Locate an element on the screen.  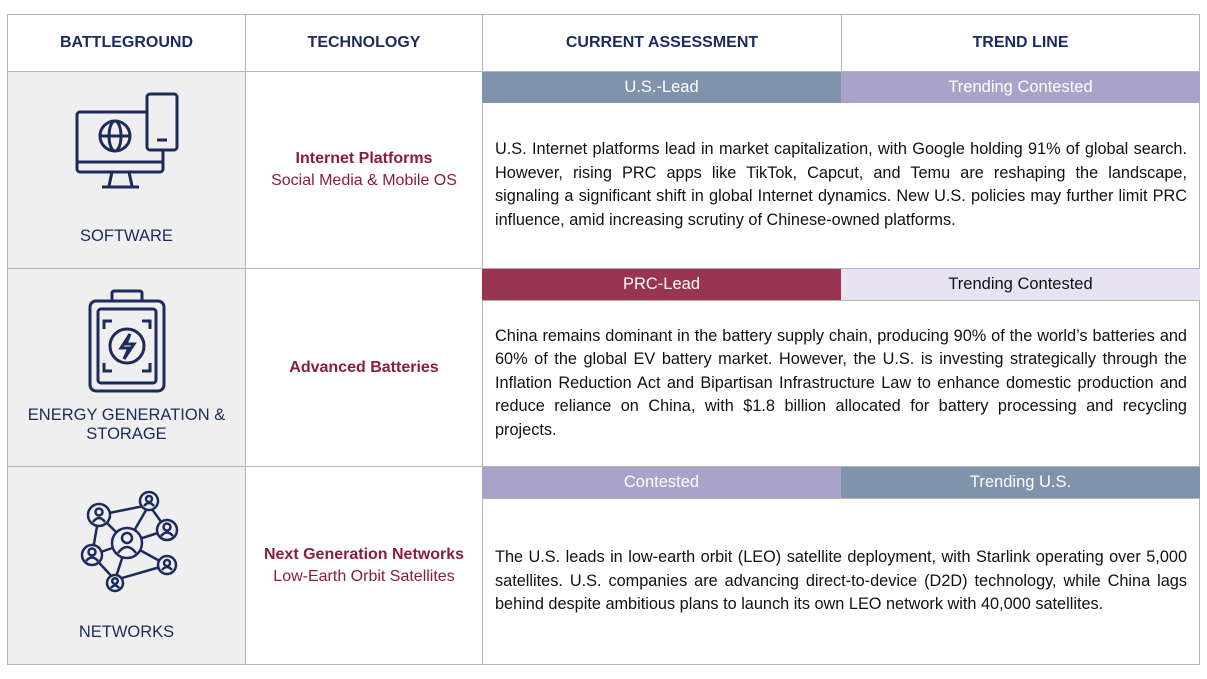
network-icon is located at coordinates (129, 541).